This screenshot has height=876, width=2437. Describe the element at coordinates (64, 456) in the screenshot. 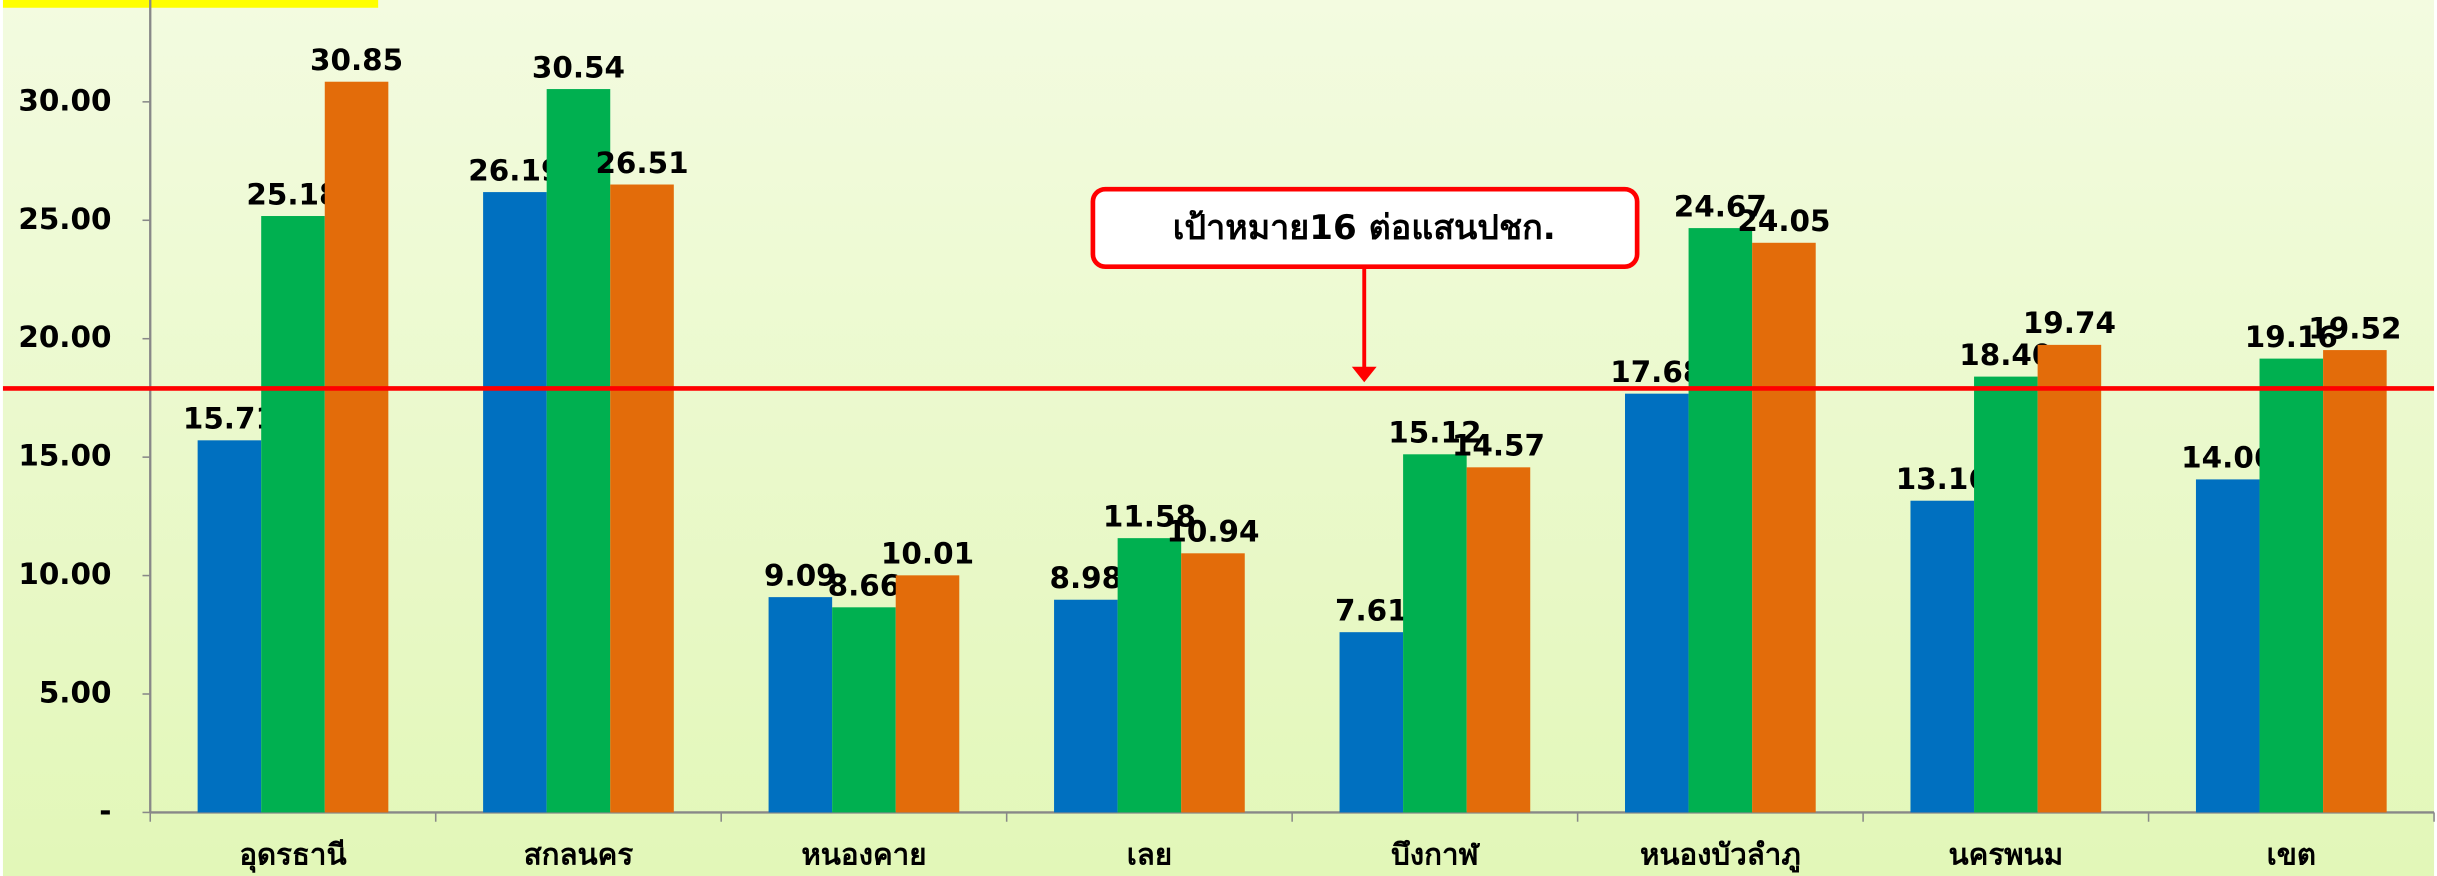

I see `y-tick-label: 15.00` at that location.